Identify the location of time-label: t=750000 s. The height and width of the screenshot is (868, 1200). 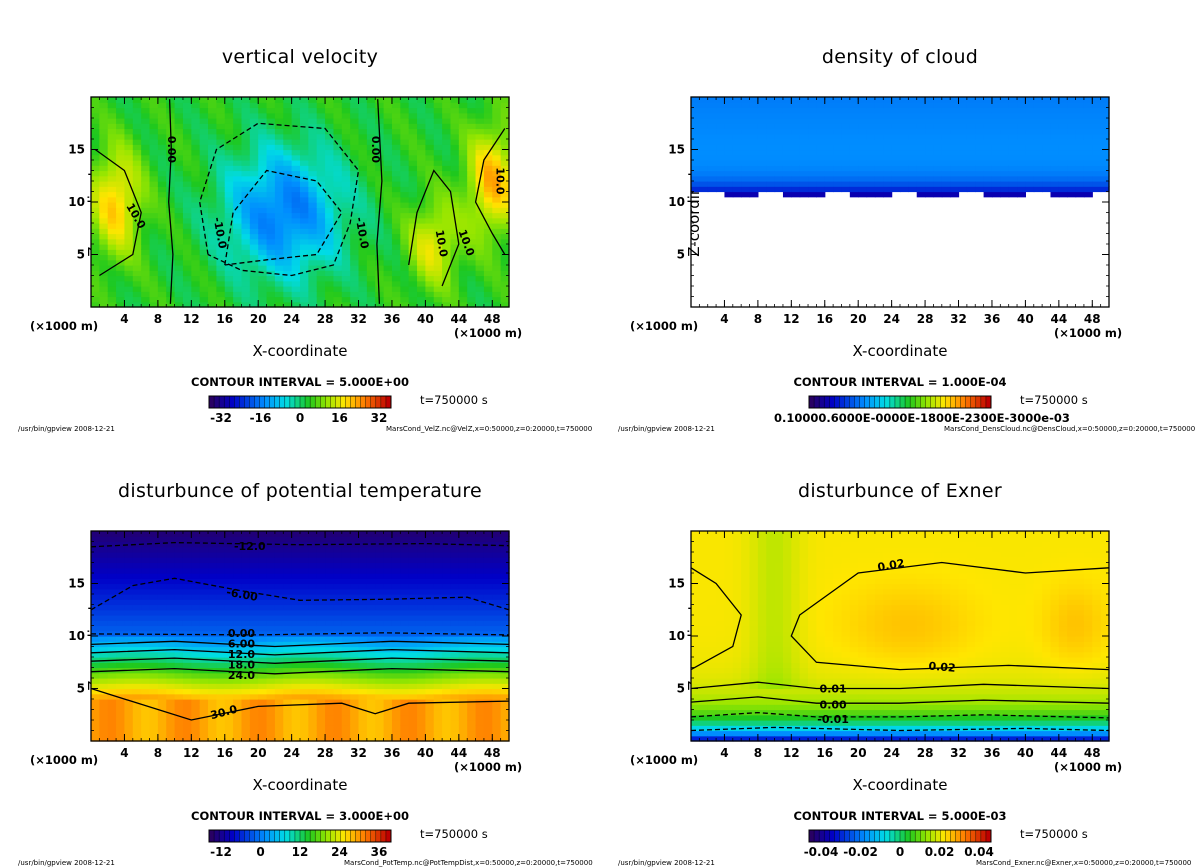
(454, 400).